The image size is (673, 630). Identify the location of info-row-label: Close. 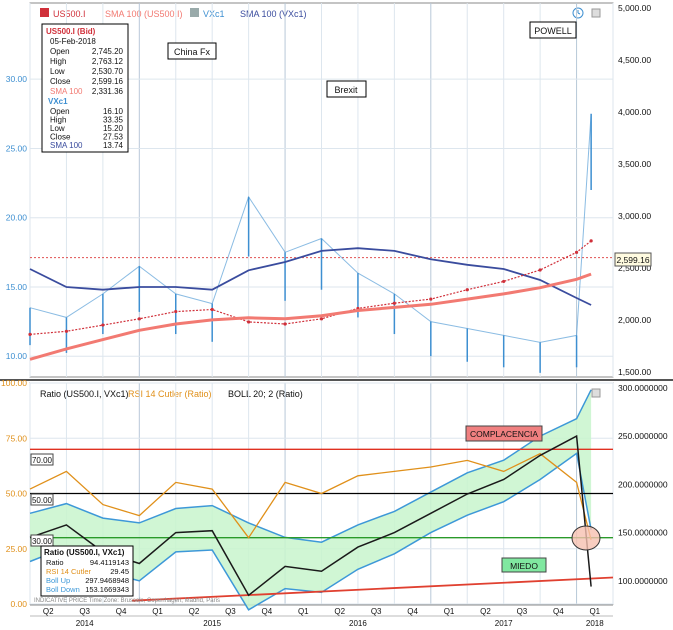
(60, 137).